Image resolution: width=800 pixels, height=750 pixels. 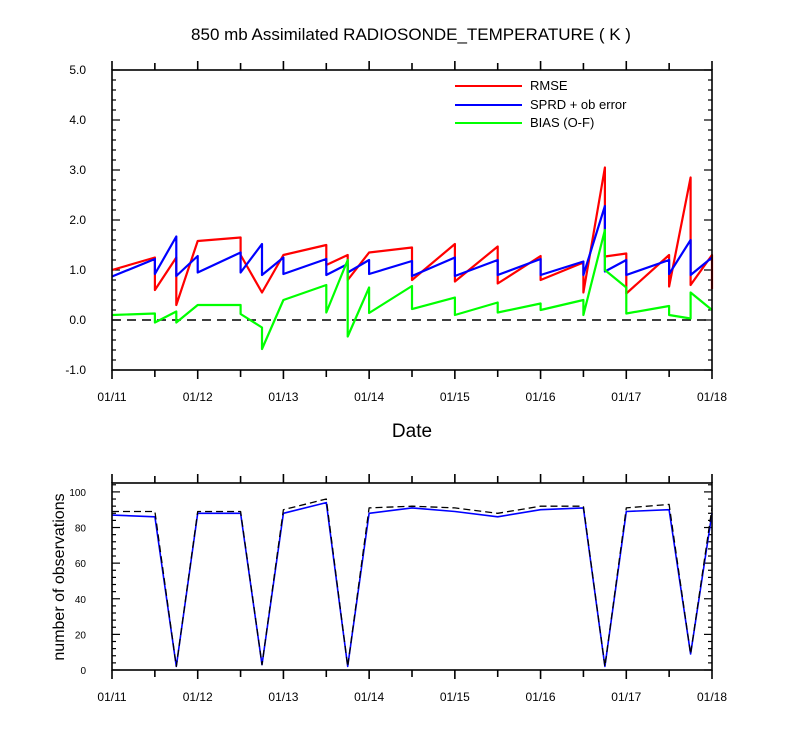 I want to click on legend: RMSE SPRD + ob error BIAS (O-F), so click(x=541, y=104).